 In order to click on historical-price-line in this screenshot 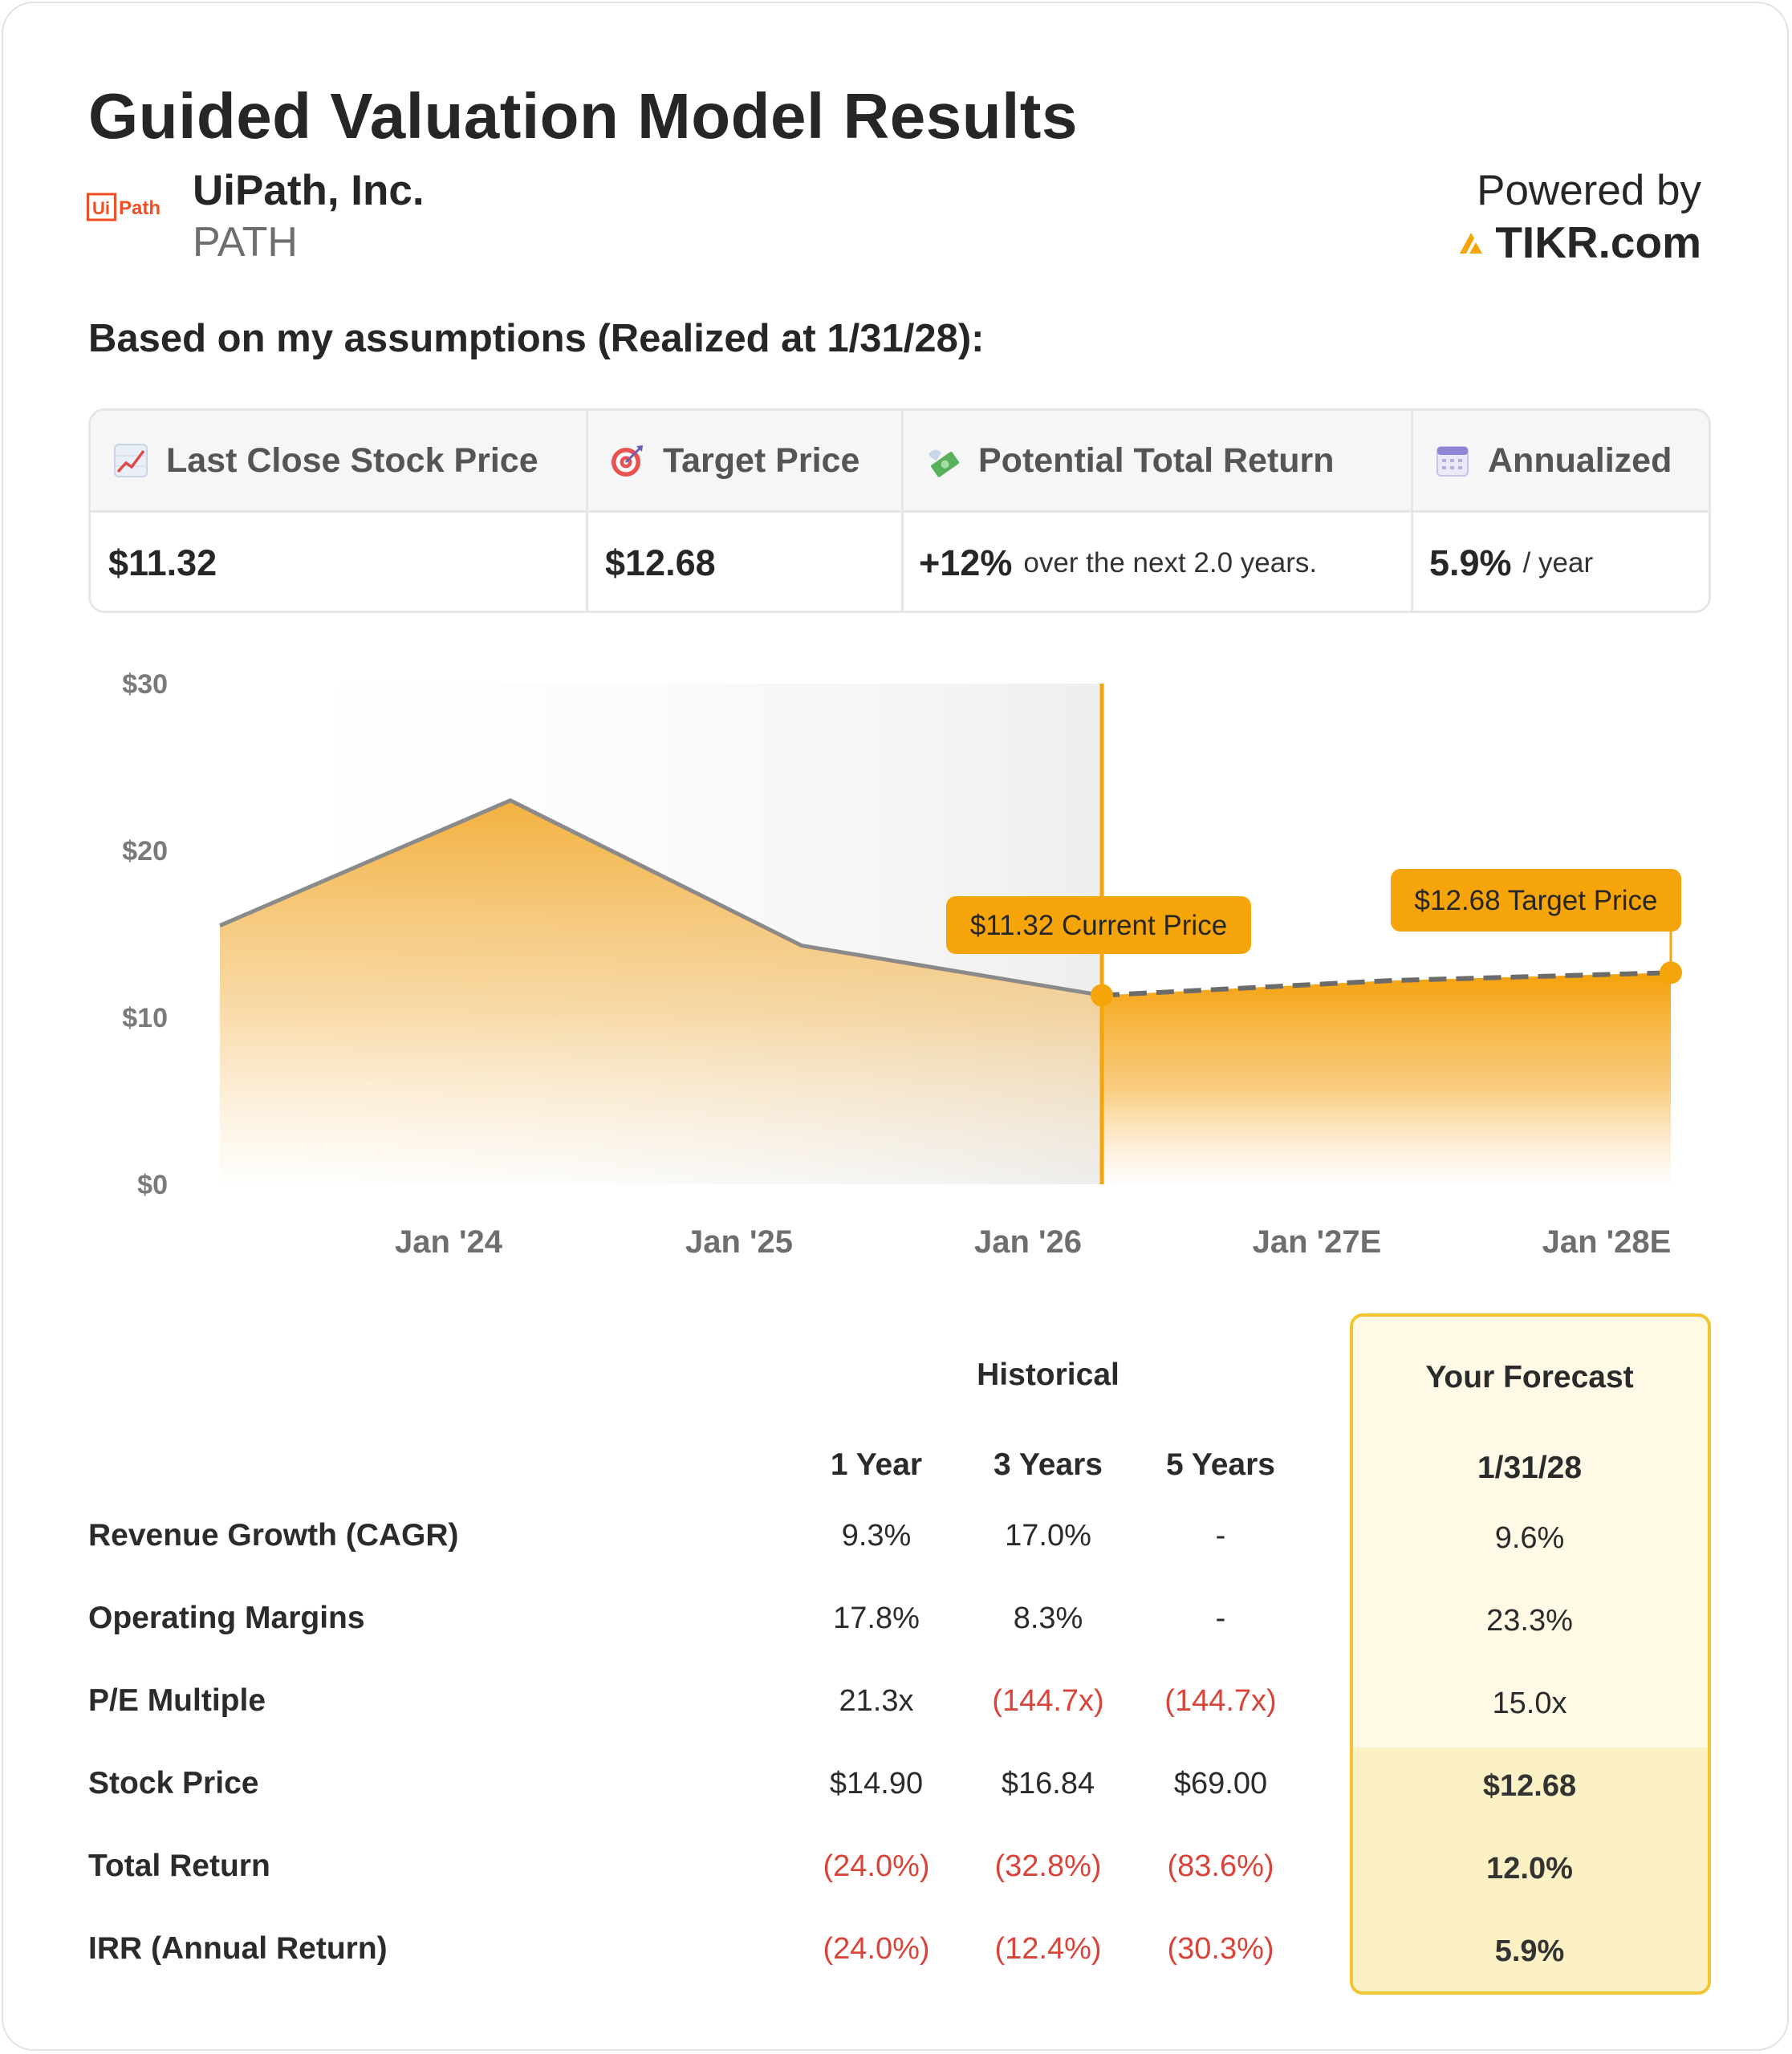, I will do `click(661, 898)`.